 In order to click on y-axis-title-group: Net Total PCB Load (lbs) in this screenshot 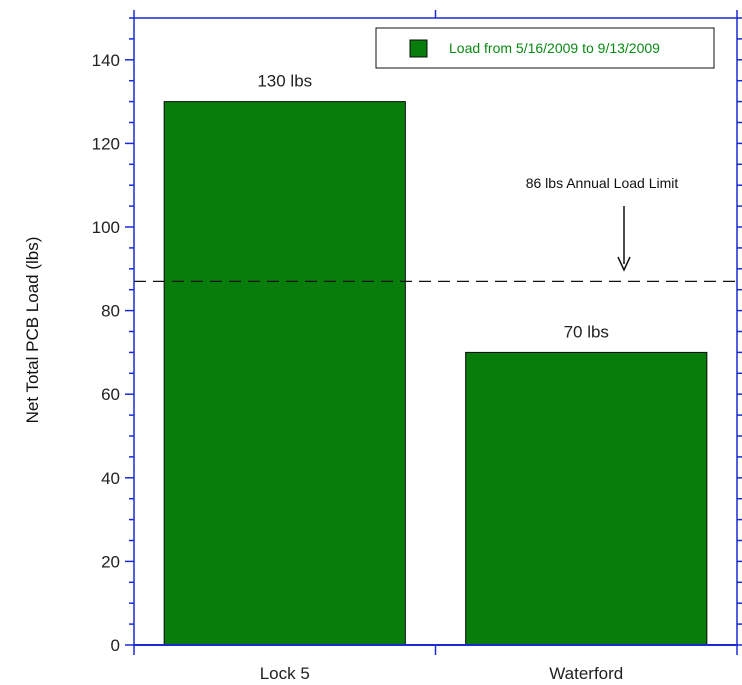, I will do `click(32, 330)`.